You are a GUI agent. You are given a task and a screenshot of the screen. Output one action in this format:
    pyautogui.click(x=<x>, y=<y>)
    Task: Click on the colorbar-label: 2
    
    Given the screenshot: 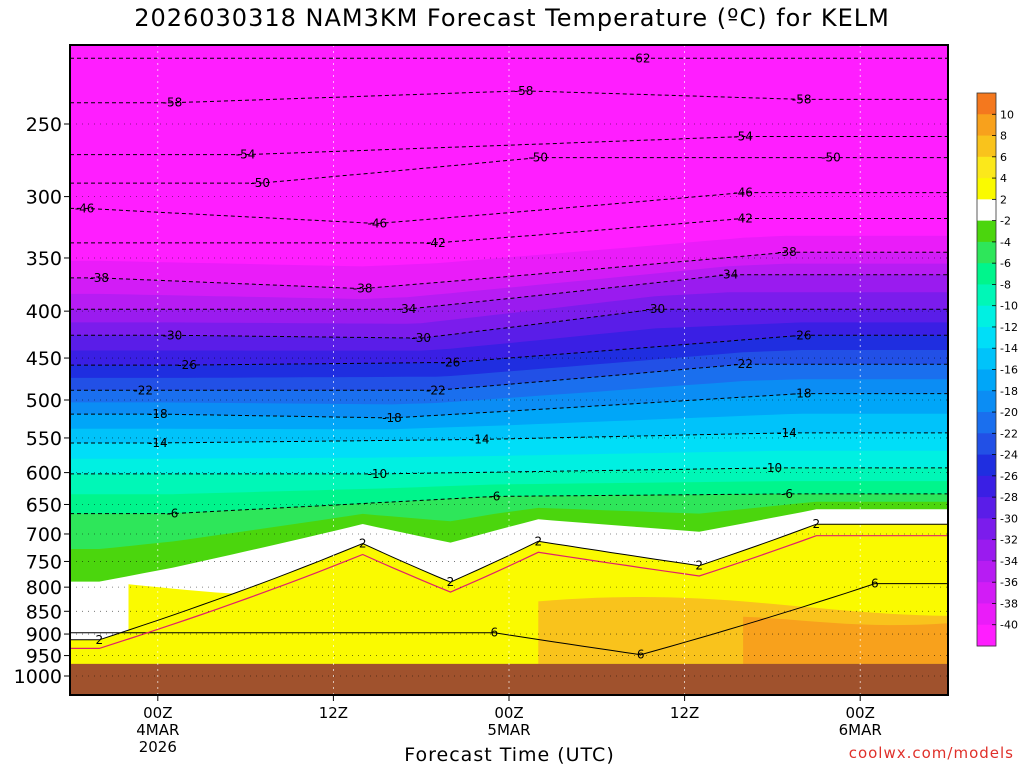 What is the action you would take?
    pyautogui.click(x=1003, y=199)
    